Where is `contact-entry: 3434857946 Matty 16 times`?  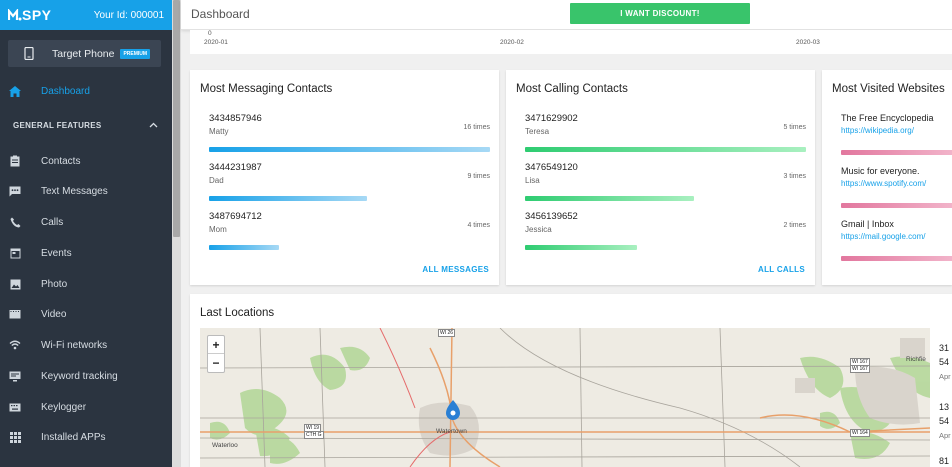 contact-entry: 3434857946 Matty 16 times is located at coordinates (349, 124).